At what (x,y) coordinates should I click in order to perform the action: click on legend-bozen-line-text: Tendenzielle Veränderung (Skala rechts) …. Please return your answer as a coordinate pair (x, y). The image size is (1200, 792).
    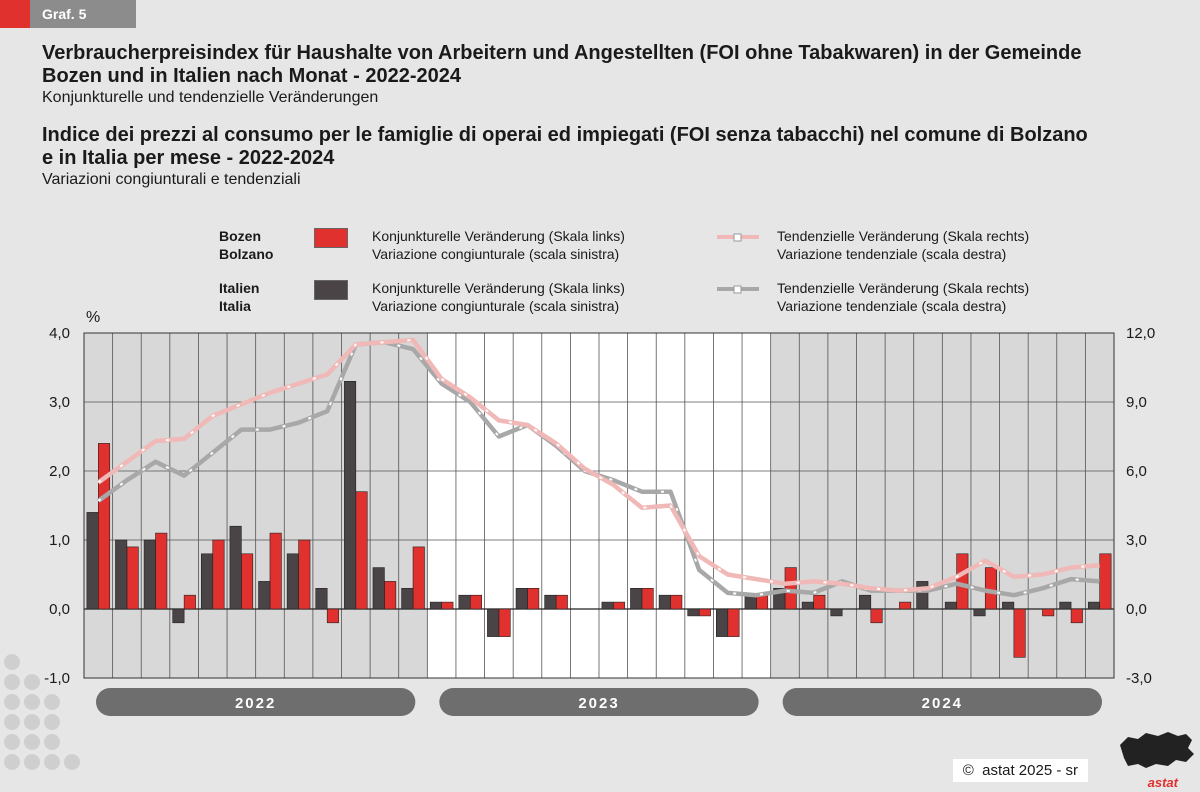
    Looking at the image, I should click on (903, 245).